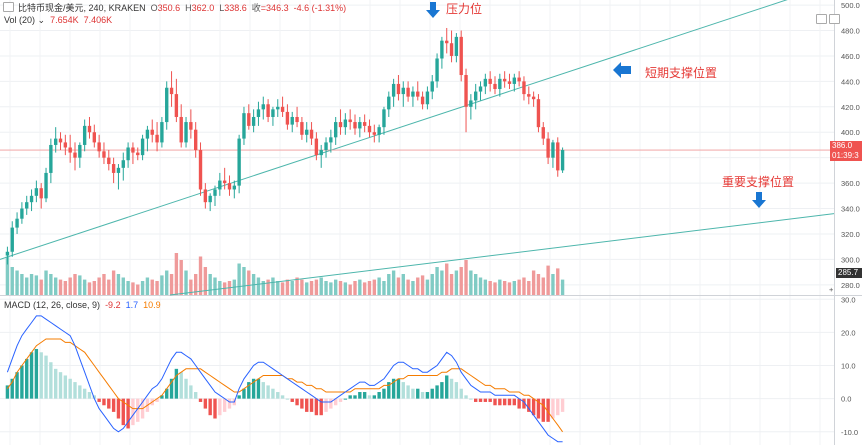 The image size is (862, 445). I want to click on macd-axis-label: -10.0, so click(849, 432).